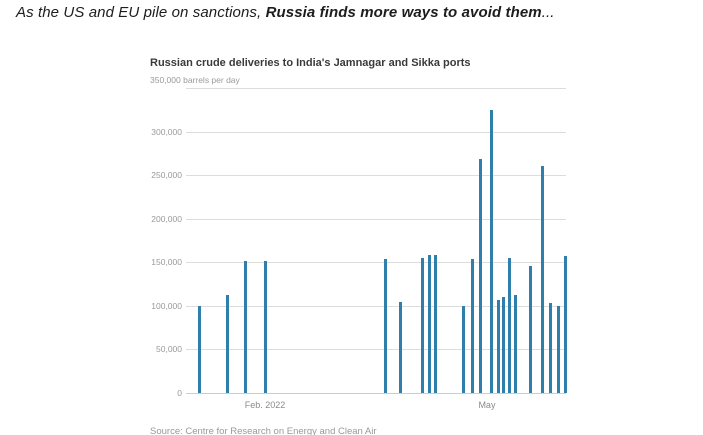 This screenshot has height=435, width=703. Describe the element at coordinates (166, 262) in the screenshot. I see `y-axis-tick-label: 150,000` at that location.